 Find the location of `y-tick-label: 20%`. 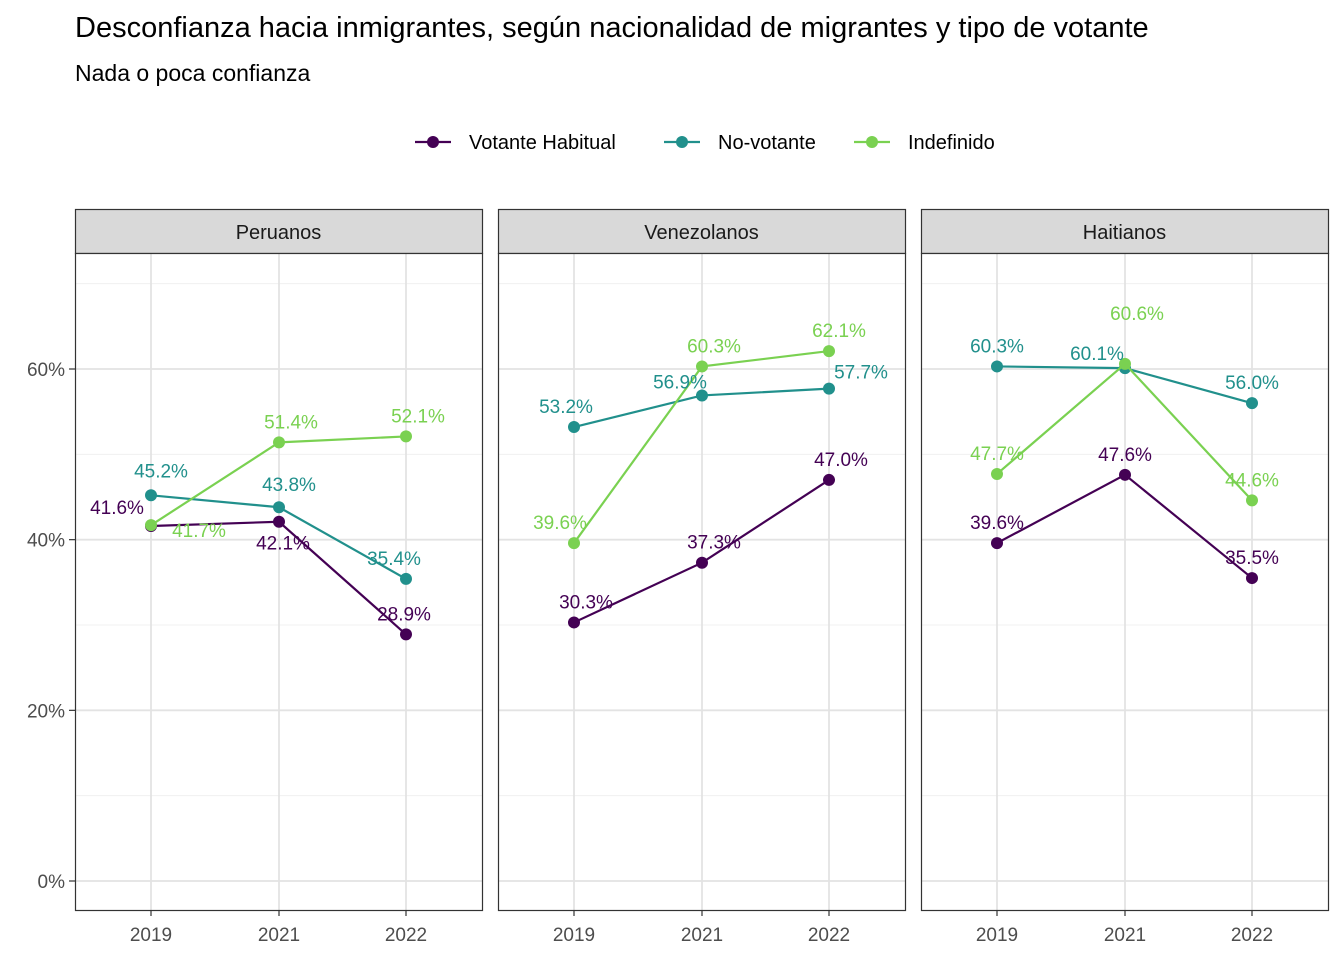

y-tick-label: 20% is located at coordinates (46, 711).